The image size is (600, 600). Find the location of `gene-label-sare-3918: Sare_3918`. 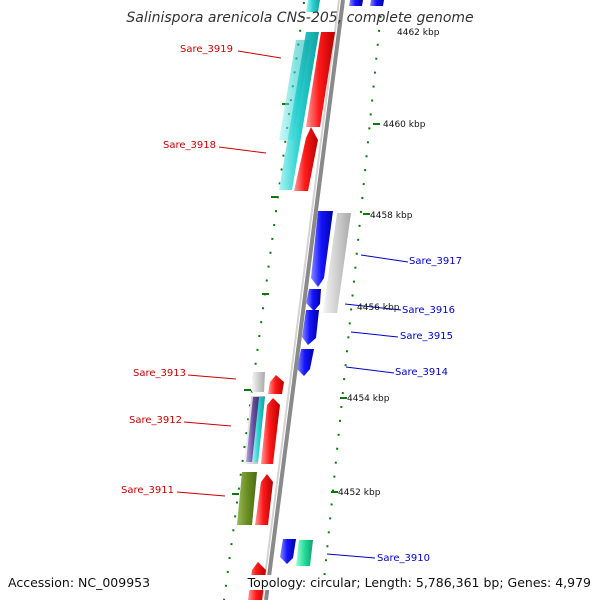

gene-label-sare-3918: Sare_3918 is located at coordinates (189, 145).